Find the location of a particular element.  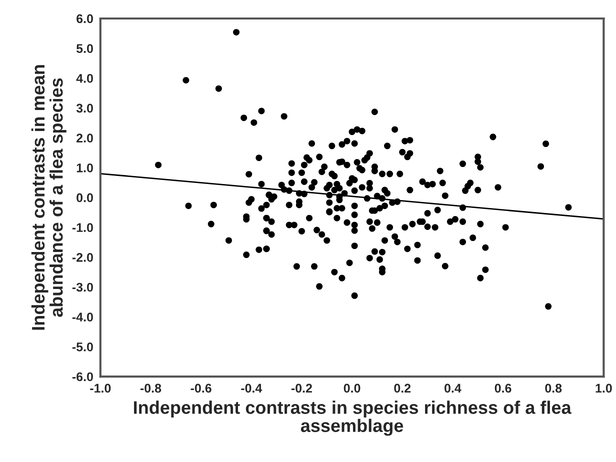

x-tick-label: -0.4 is located at coordinates (251, 388).